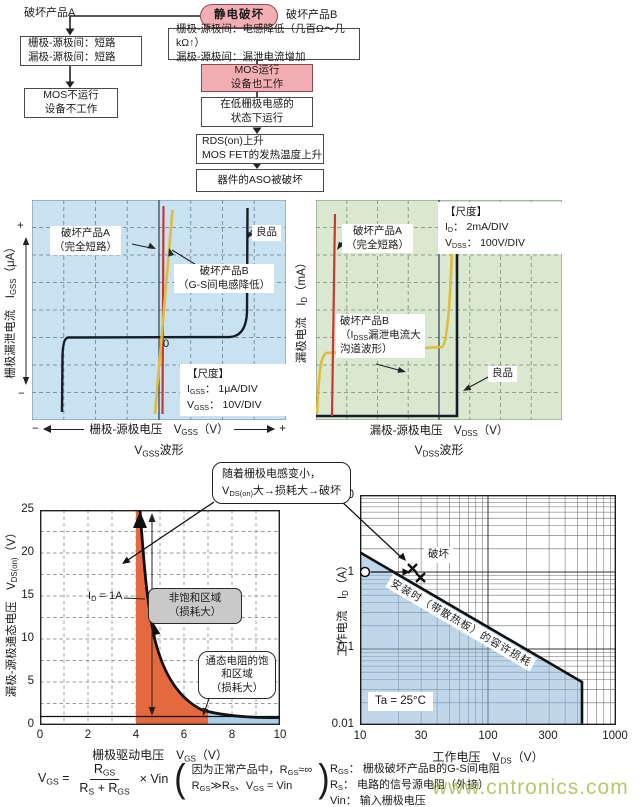  What do you see at coordinates (366, 348) in the screenshot?
I see `vdss-label-product-b-line3: 沟道波形）` at bounding box center [366, 348].